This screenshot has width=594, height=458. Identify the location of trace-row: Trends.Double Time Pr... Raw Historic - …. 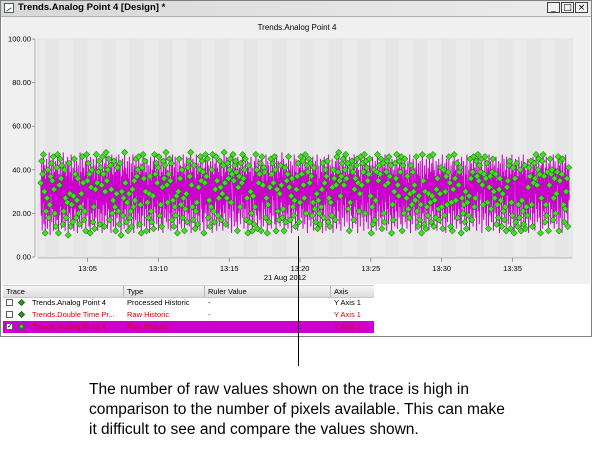
(188, 315).